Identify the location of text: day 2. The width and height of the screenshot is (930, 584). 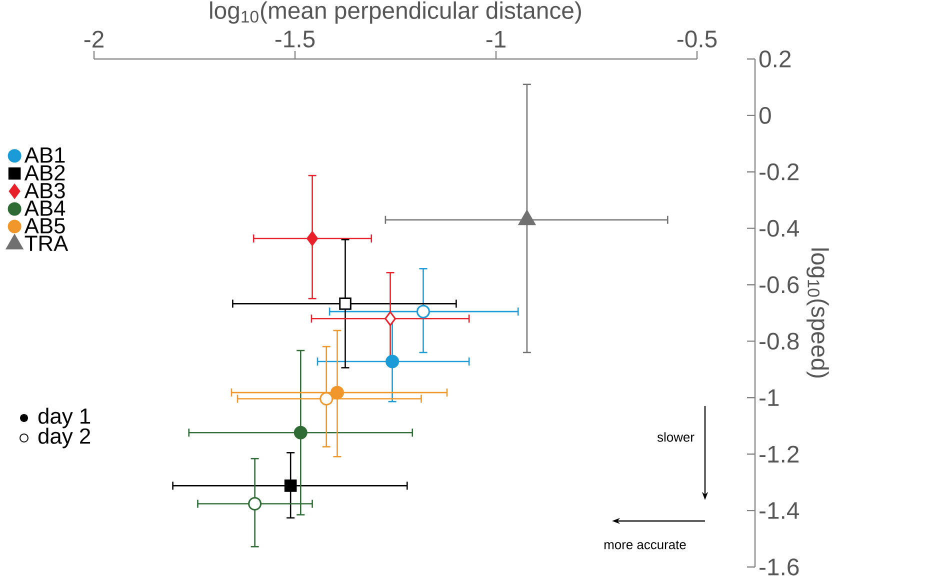
(64, 438).